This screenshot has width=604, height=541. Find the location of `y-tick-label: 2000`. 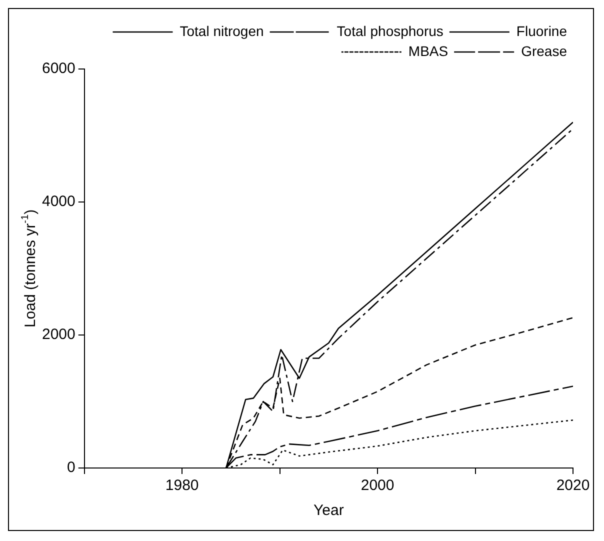

y-tick-label: 2000 is located at coordinates (59, 335).